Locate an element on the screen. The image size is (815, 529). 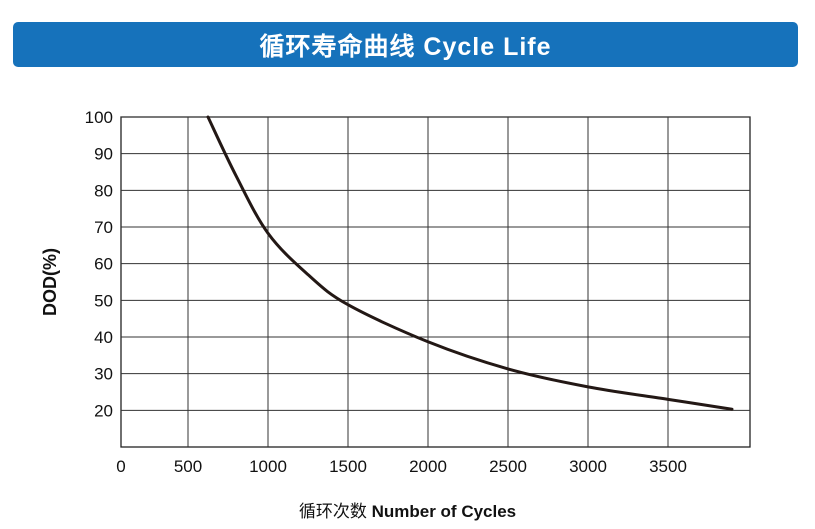
y-tick-label: 20 is located at coordinates (103, 410).